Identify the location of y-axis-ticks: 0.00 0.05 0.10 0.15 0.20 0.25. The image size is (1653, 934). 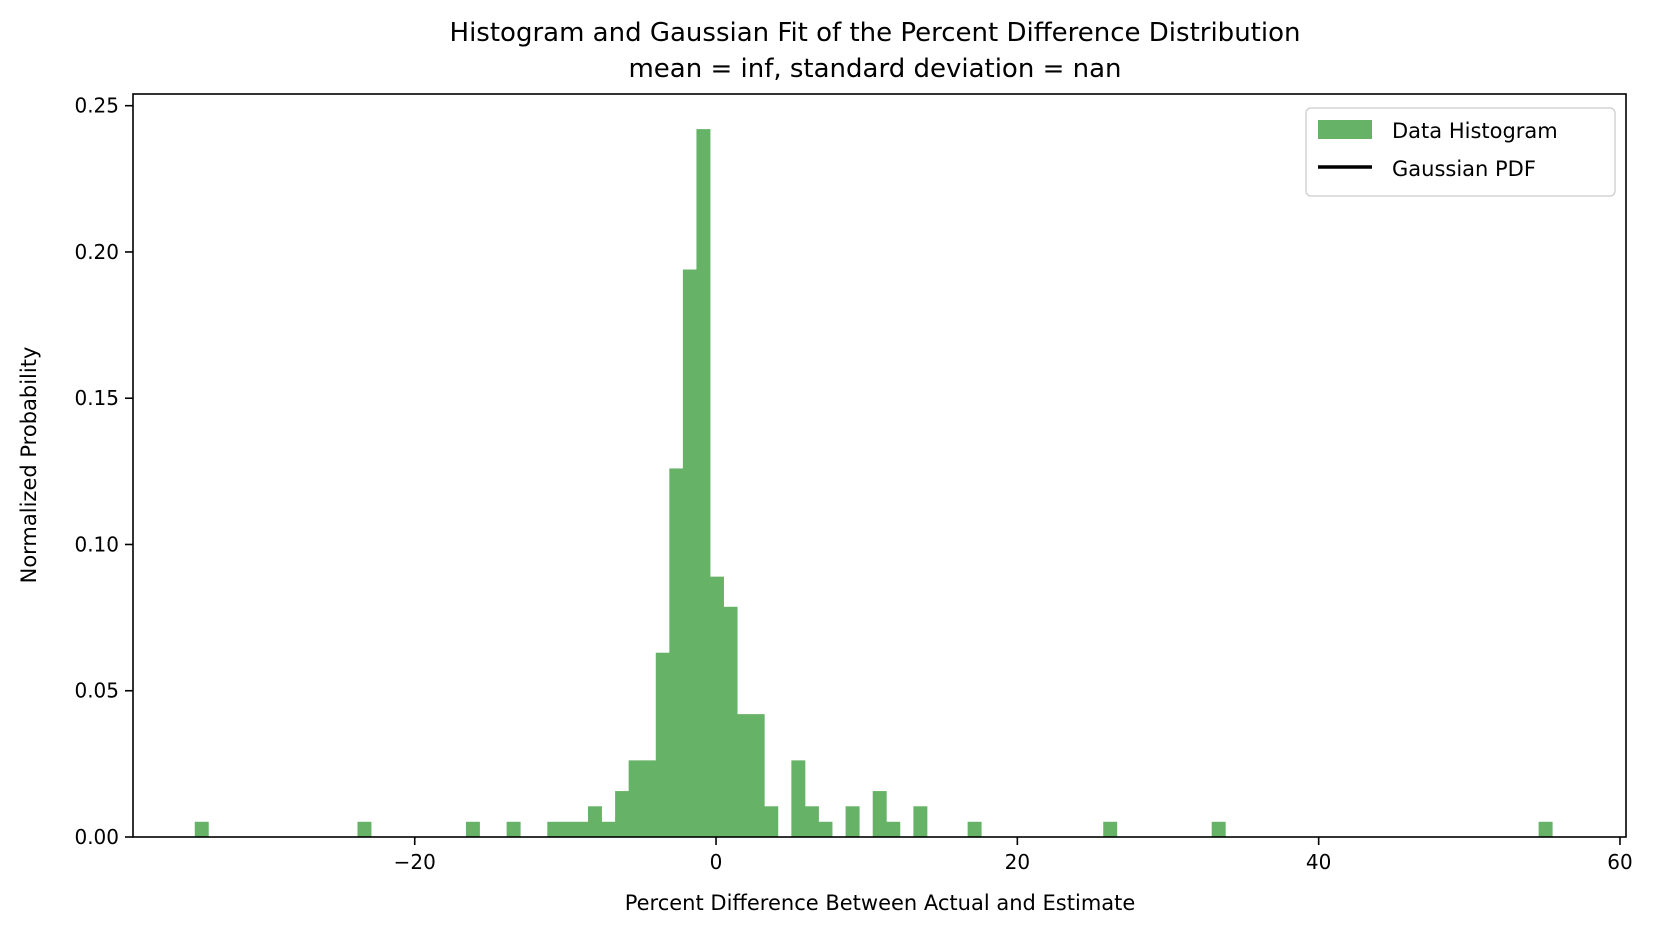
(103, 471).